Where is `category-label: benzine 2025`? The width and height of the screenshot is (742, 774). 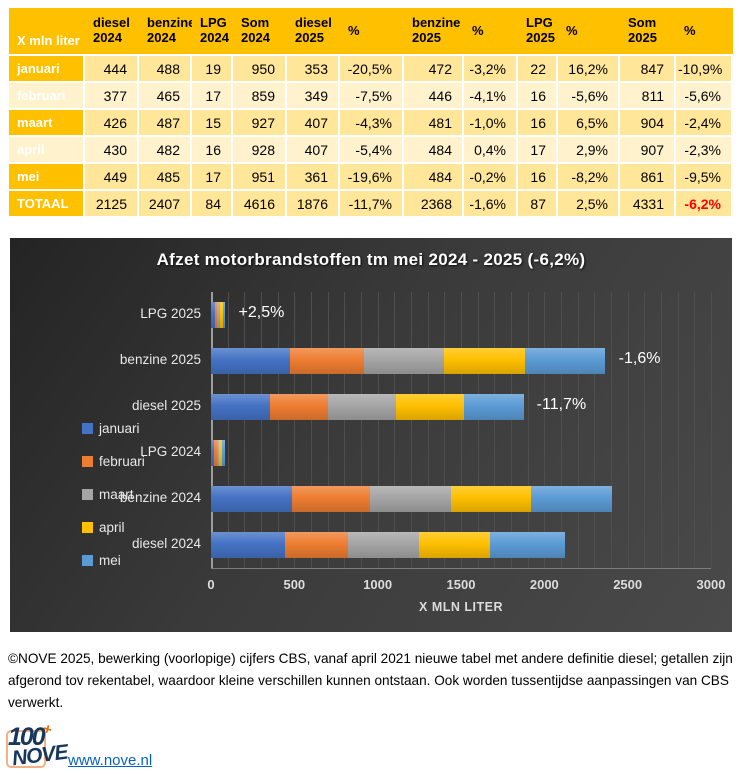 category-label: benzine 2025 is located at coordinates (160, 359).